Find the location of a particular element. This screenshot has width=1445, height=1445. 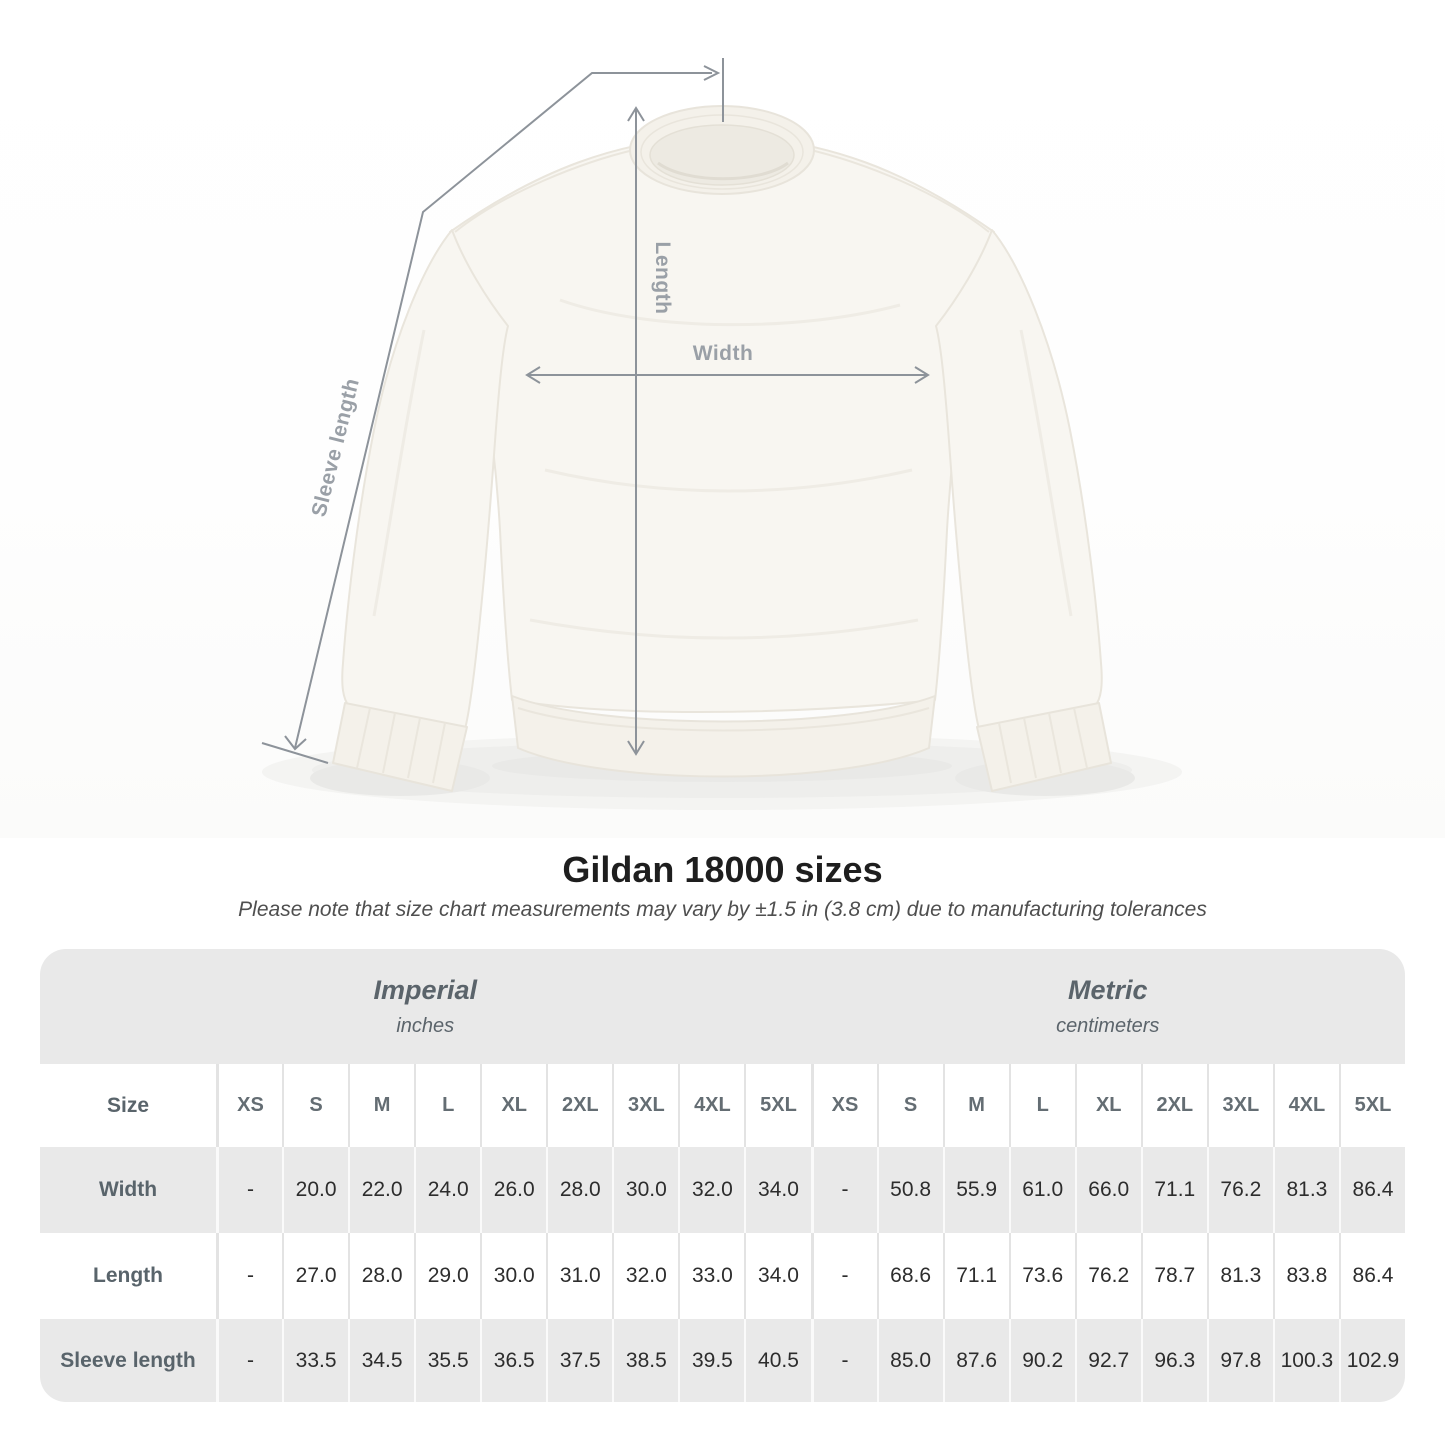

value-cell: 33.5 is located at coordinates (315, 1360).